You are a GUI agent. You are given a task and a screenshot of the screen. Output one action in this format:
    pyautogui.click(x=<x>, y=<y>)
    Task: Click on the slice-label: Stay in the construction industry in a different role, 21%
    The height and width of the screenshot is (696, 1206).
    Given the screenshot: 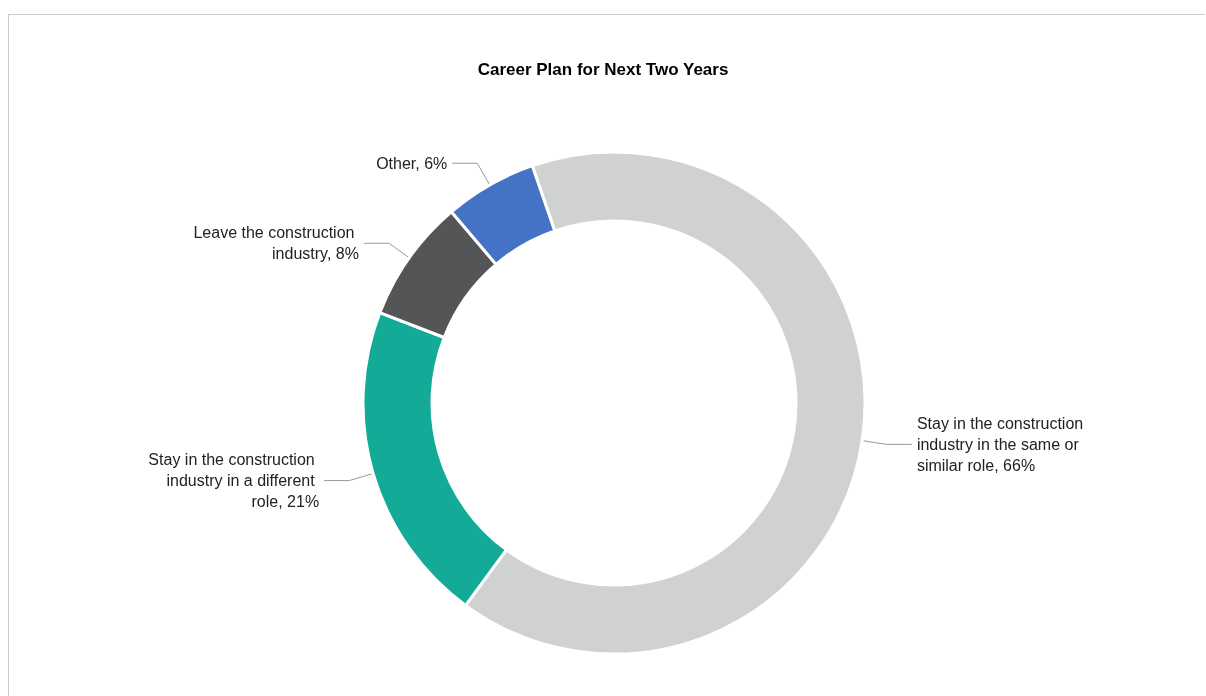 What is the action you would take?
    pyautogui.click(x=234, y=481)
    